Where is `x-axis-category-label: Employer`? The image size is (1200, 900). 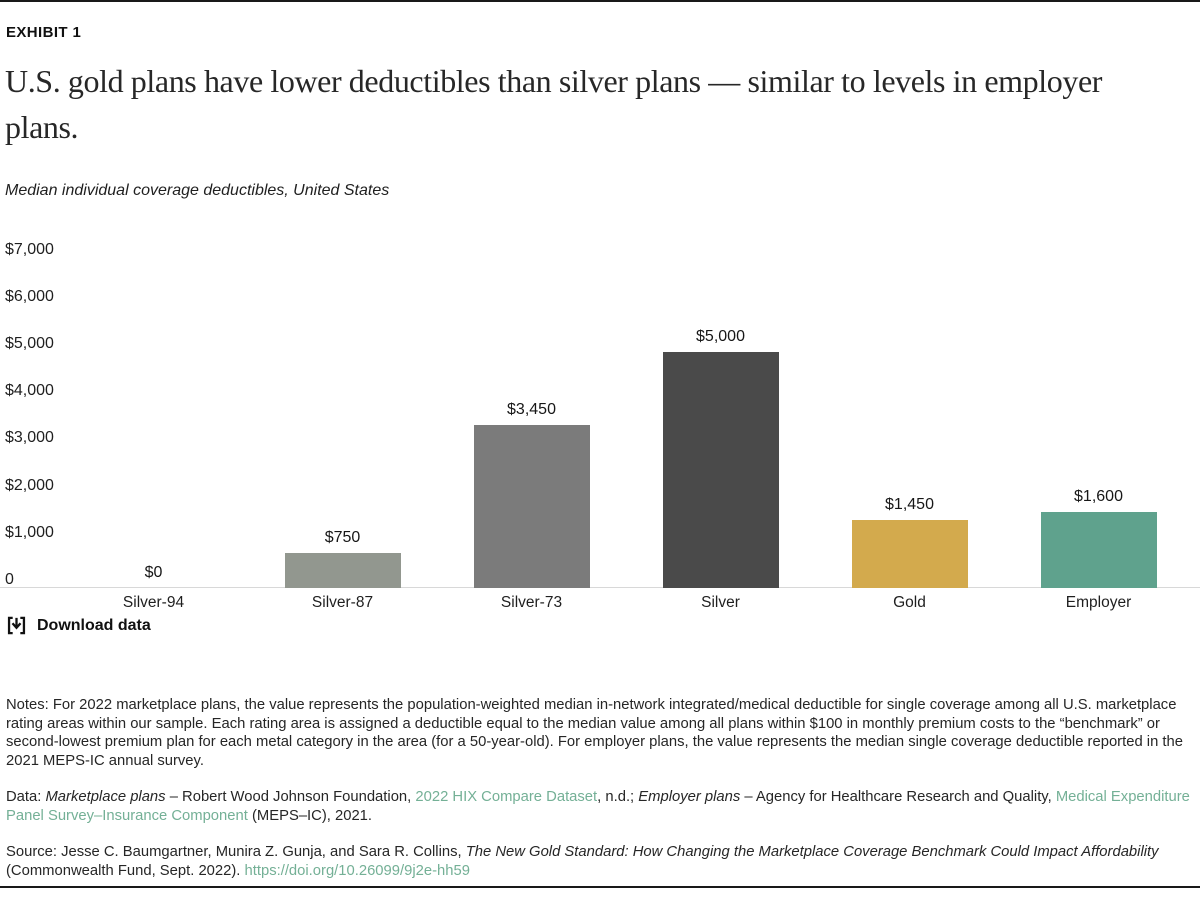
x-axis-category-label: Employer is located at coordinates (1098, 602).